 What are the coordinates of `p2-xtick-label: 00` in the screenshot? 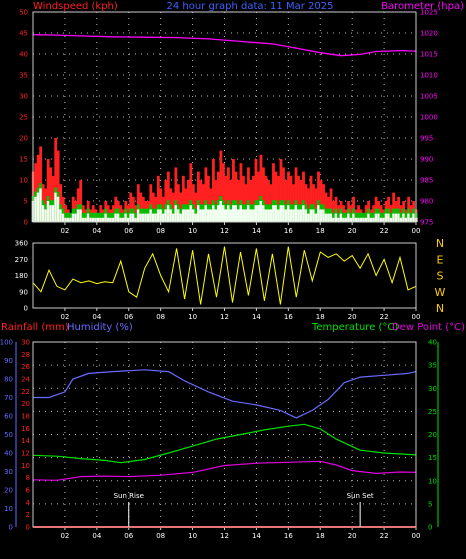 It's located at (416, 317).